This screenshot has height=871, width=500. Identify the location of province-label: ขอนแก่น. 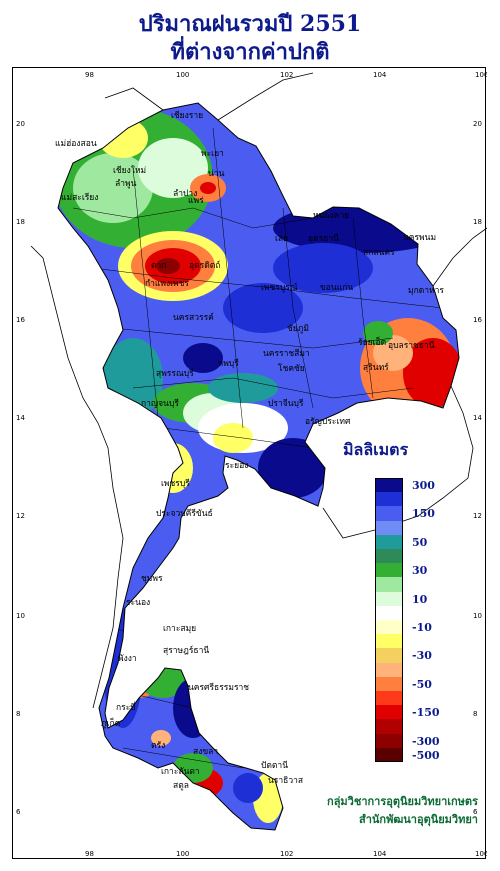
(336, 288).